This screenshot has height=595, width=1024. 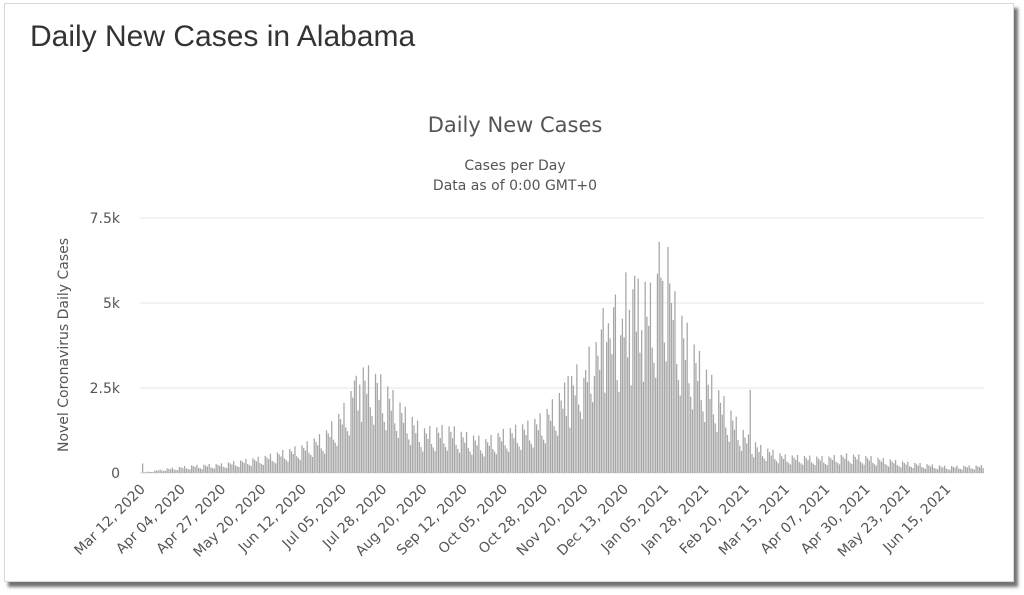 What do you see at coordinates (715, 520) in the screenshot?
I see `x-tick-label: Feb 20, 2021` at bounding box center [715, 520].